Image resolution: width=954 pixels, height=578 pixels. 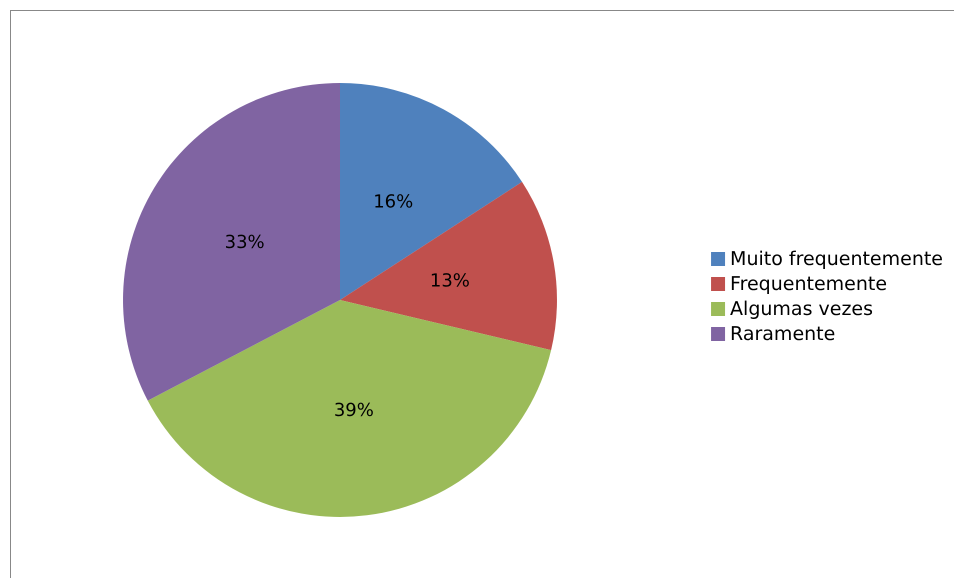 What do you see at coordinates (809, 284) in the screenshot?
I see `legend-label: Frequentemente` at bounding box center [809, 284].